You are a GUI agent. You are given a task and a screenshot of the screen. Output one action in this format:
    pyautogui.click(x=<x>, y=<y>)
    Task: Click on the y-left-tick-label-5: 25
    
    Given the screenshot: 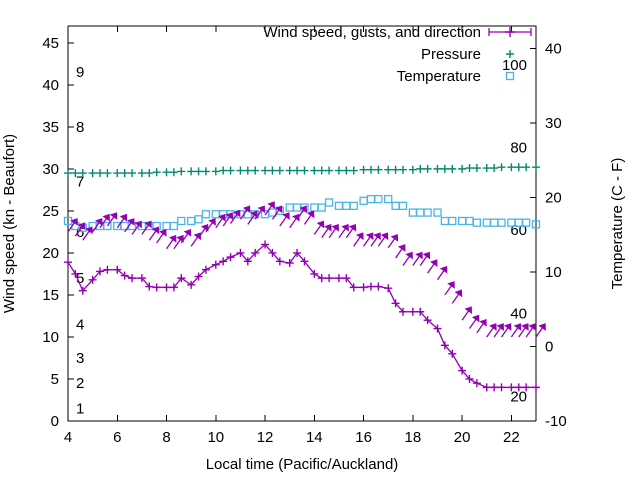 What is the action you would take?
    pyautogui.click(x=50, y=211)
    